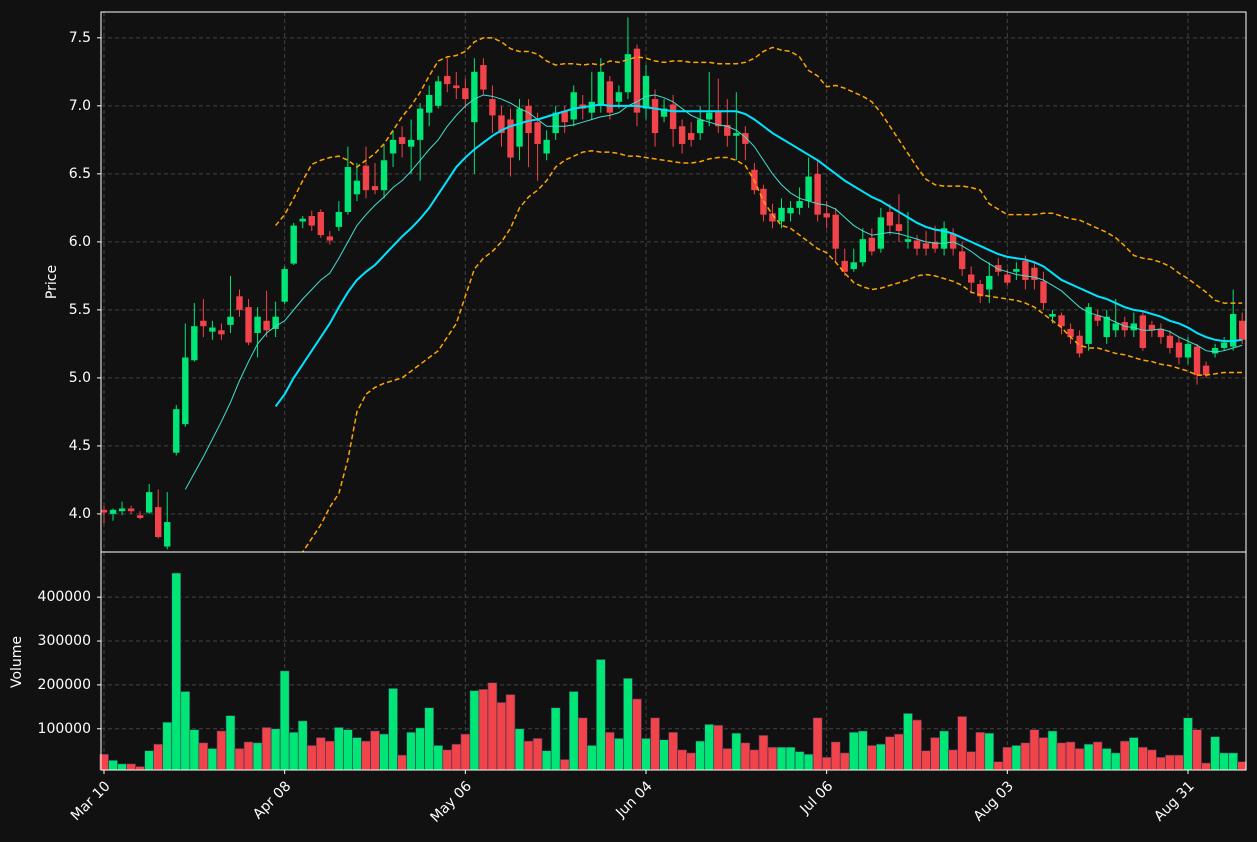 This screenshot has height=842, width=1257. What do you see at coordinates (64, 729) in the screenshot?
I see `volume-tick-label: 100000` at bounding box center [64, 729].